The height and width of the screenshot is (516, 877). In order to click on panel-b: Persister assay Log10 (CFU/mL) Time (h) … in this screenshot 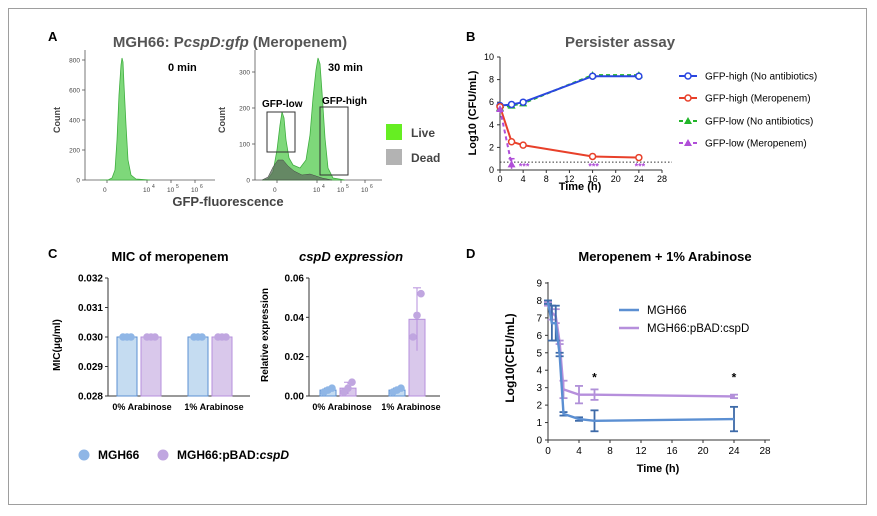, I will do `click(642, 113)`.